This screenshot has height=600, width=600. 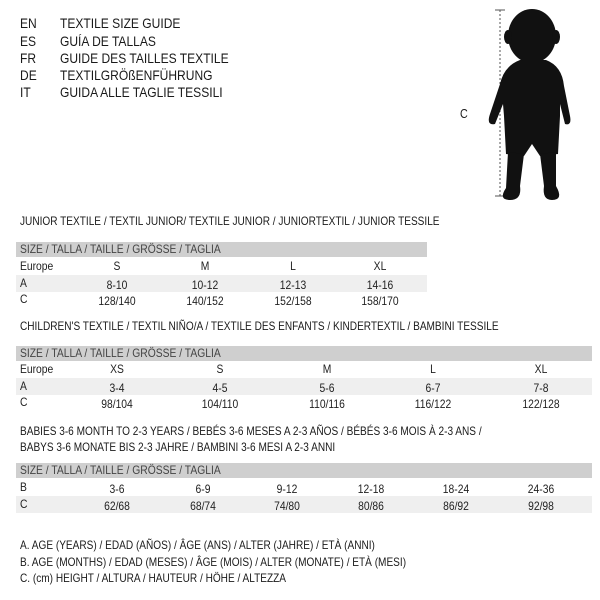 I want to click on table-cell: 4-5, so click(x=220, y=388).